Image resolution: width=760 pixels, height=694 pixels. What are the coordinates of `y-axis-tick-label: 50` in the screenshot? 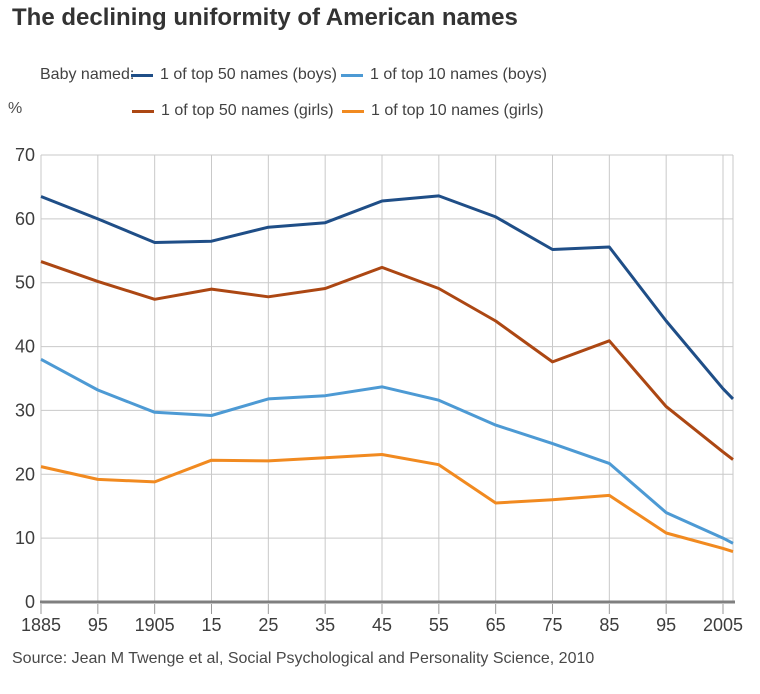 It's located at (25, 283).